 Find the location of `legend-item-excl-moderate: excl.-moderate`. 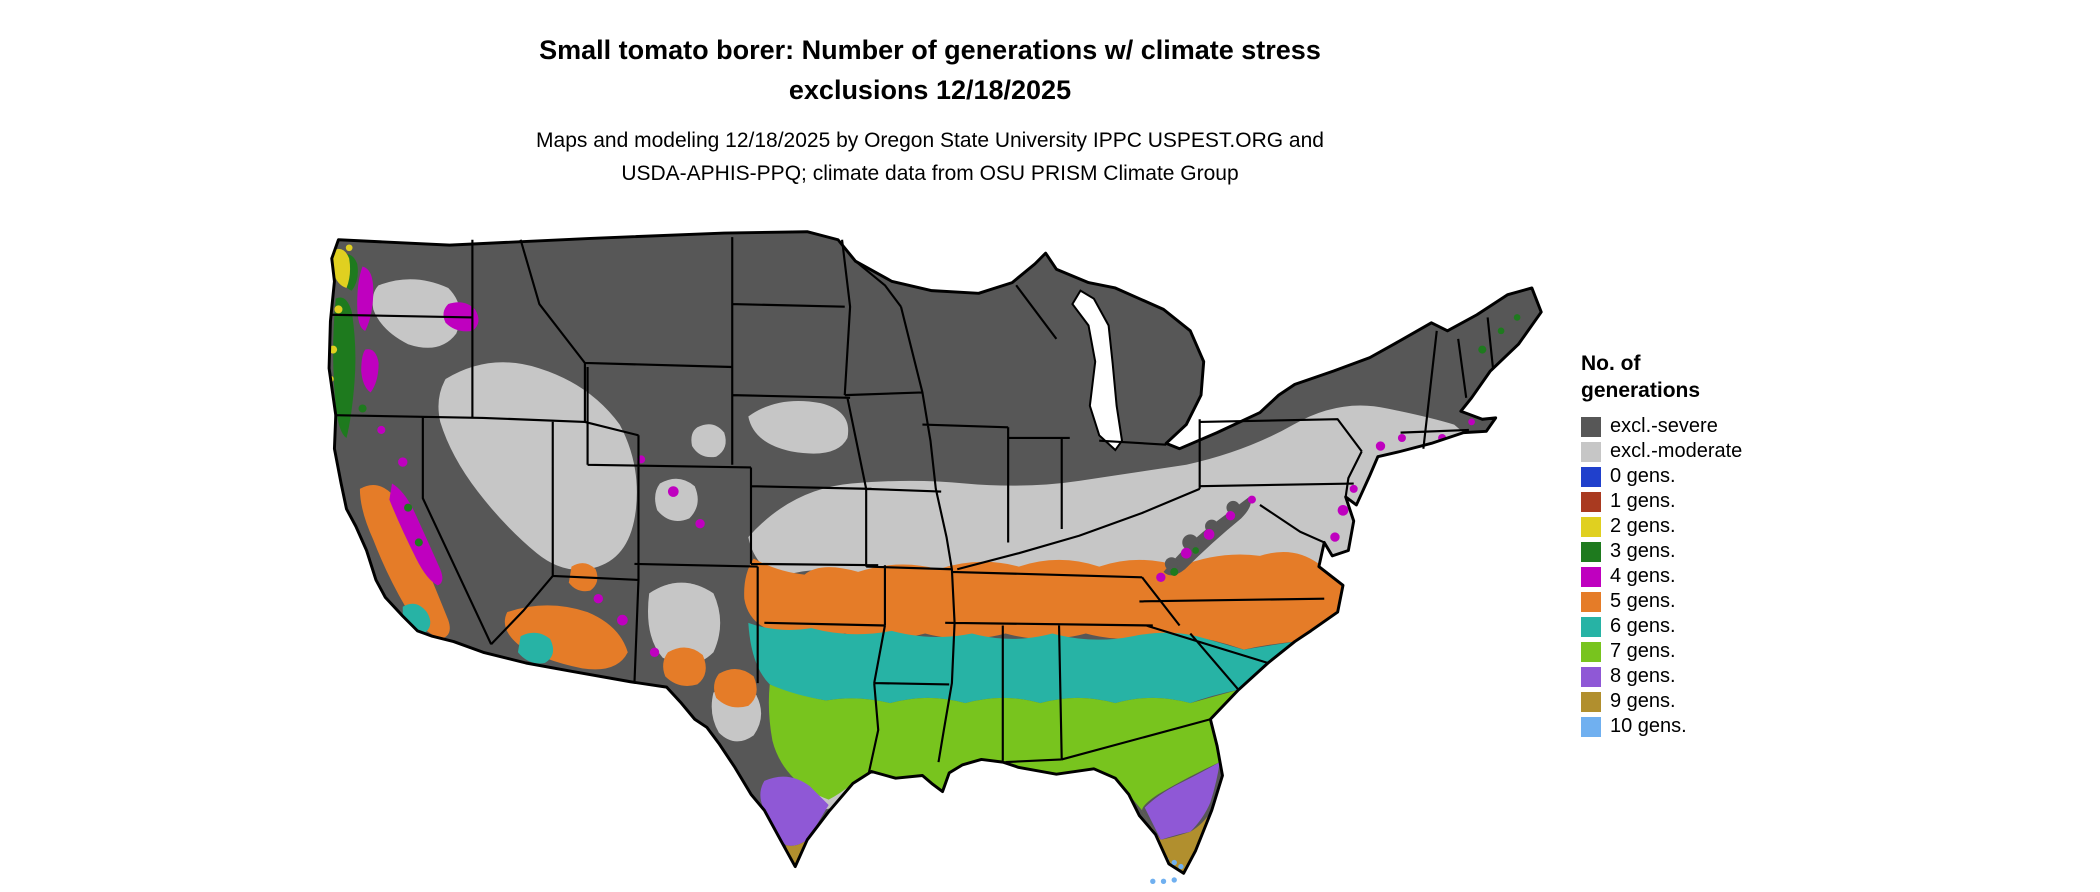

legend-item-excl-moderate: excl.-moderate is located at coordinates (1721, 451).